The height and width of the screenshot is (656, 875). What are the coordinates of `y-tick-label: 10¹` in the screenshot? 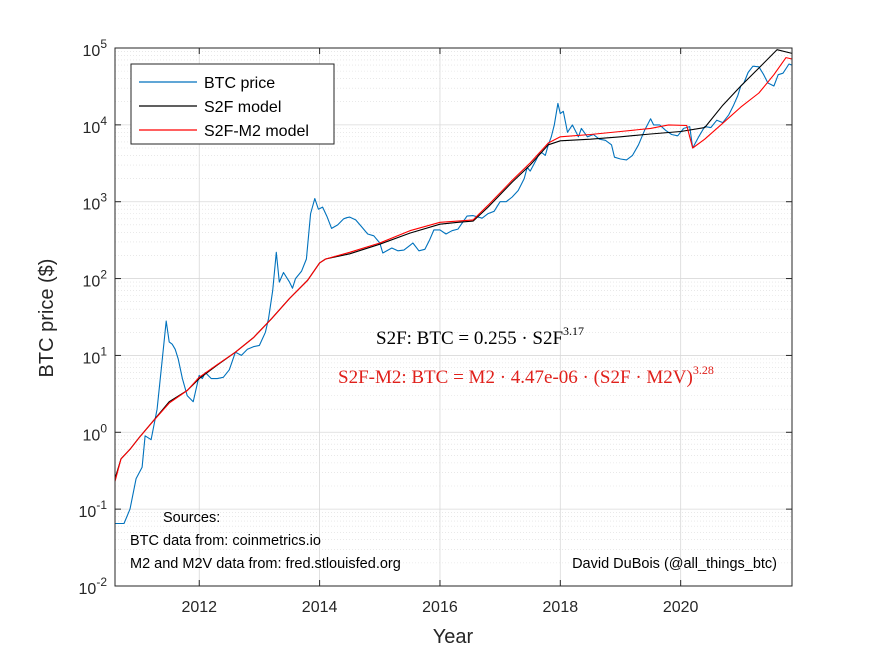 It's located at (95, 355).